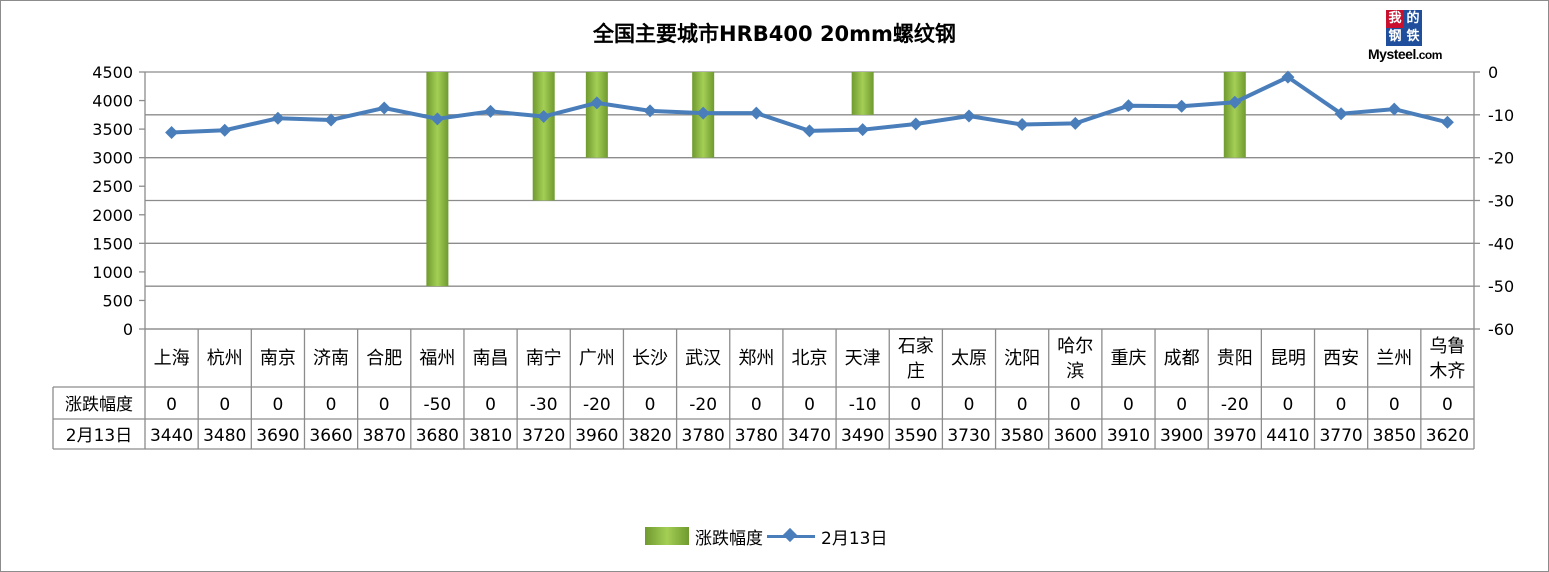 The height and width of the screenshot is (572, 1549). I want to click on point-昆明, so click(1288, 77).